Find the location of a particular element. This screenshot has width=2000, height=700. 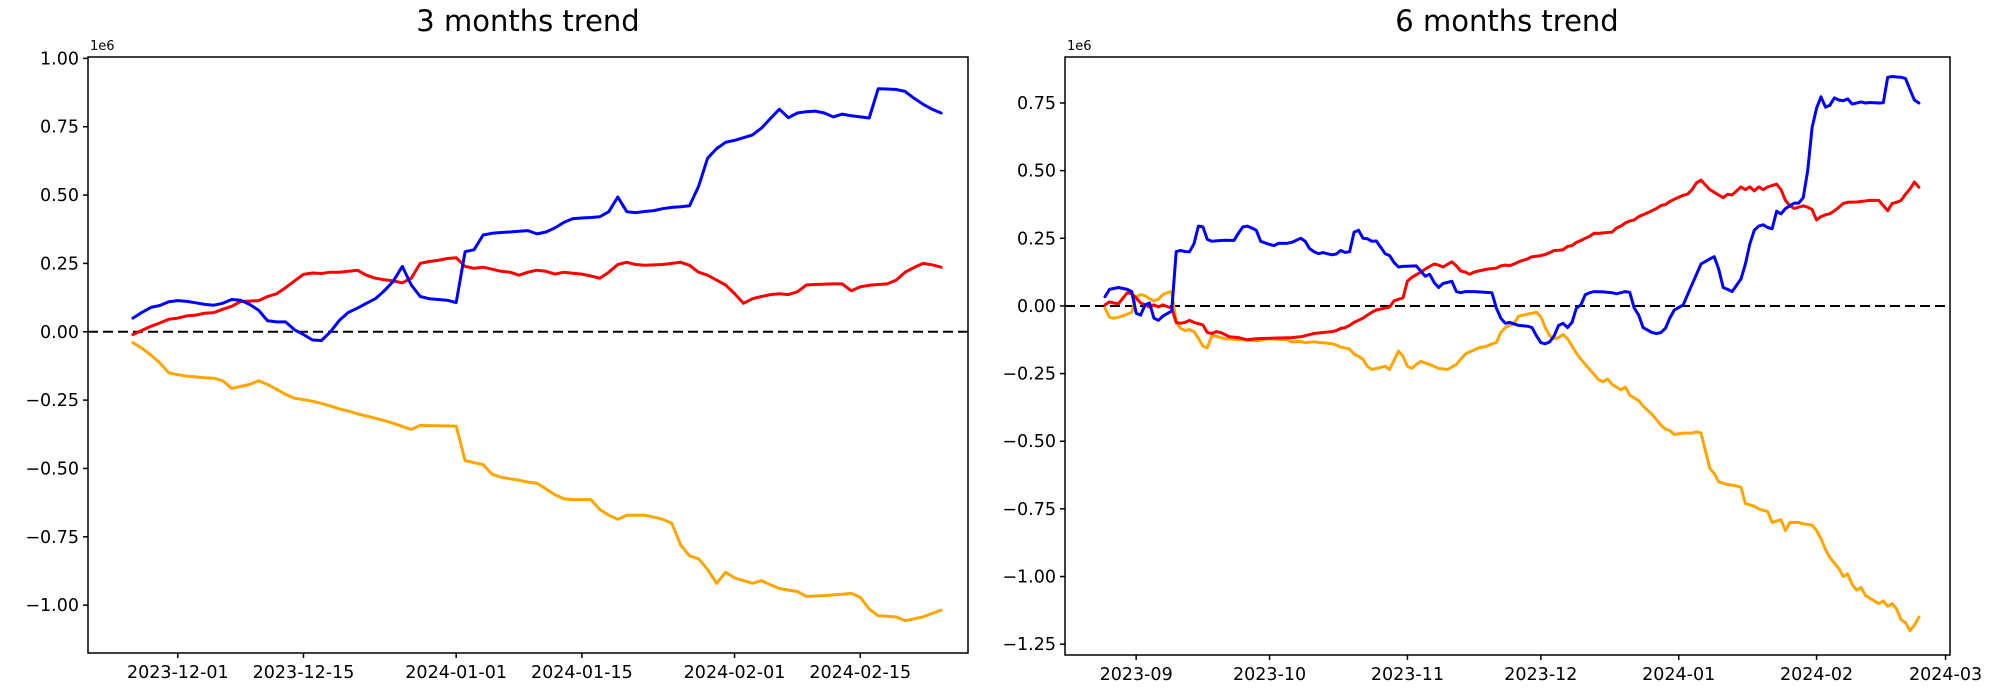

x-tick-label: 2024-02 is located at coordinates (1816, 675).